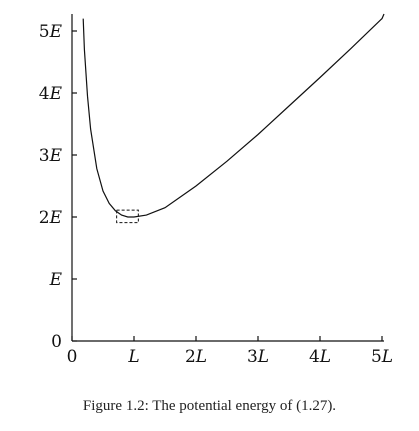 The image size is (419, 431). Describe the element at coordinates (127, 216) in the screenshot. I see `minimum-dashed-box` at that location.